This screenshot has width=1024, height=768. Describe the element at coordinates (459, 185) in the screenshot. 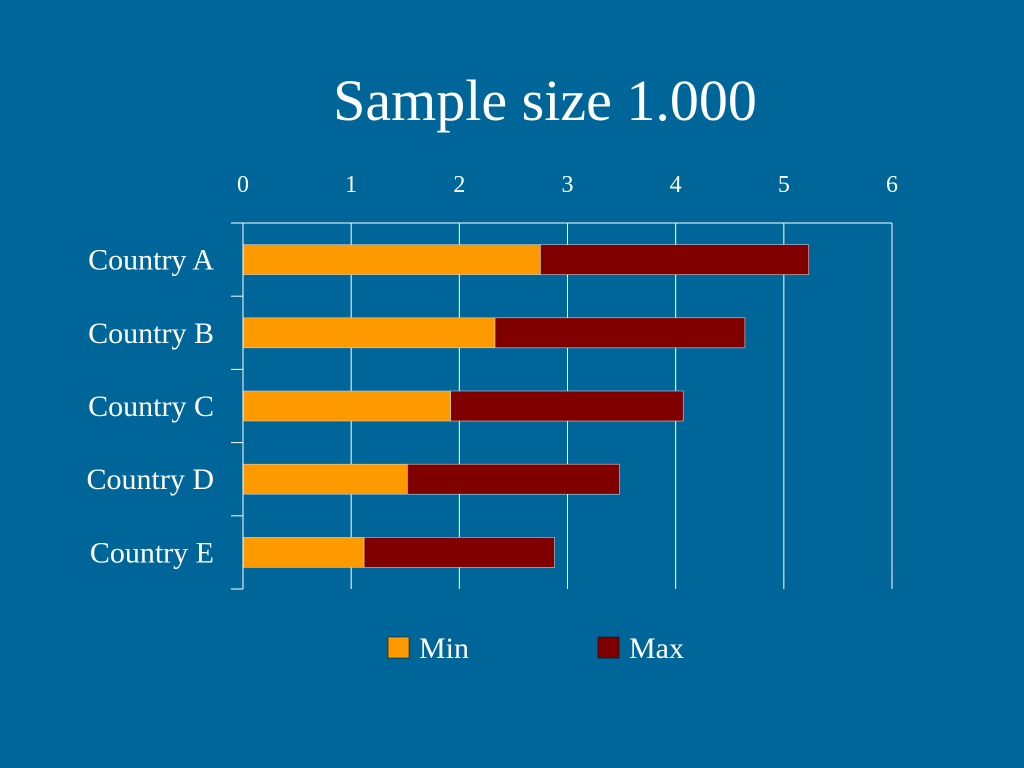

I see `x-tick-label: 2` at that location.